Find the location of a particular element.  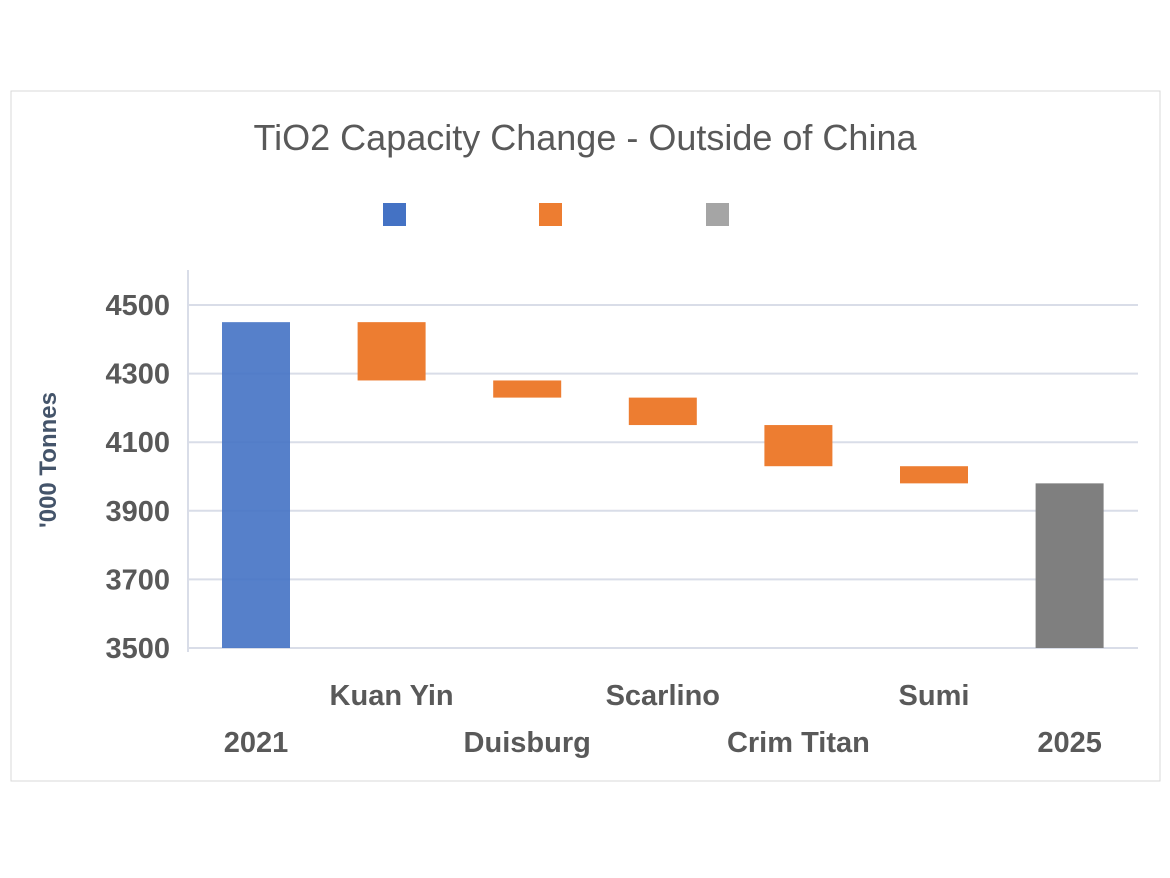

bar-kuan-yin is located at coordinates (391, 351).